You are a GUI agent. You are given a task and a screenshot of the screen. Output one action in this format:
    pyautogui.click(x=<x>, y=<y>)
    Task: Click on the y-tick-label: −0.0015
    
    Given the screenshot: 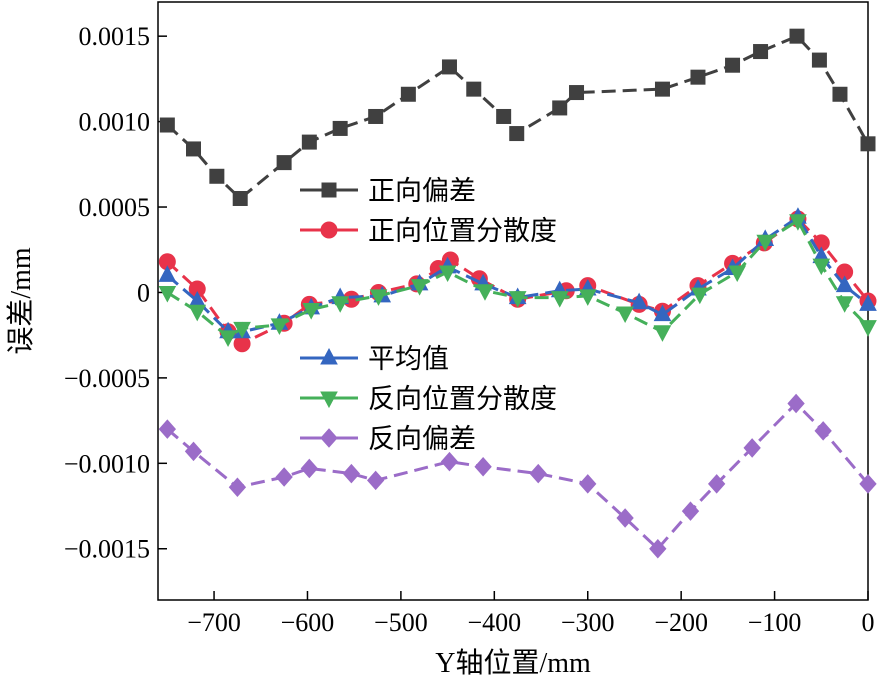 What is the action you would take?
    pyautogui.click(x=107, y=549)
    